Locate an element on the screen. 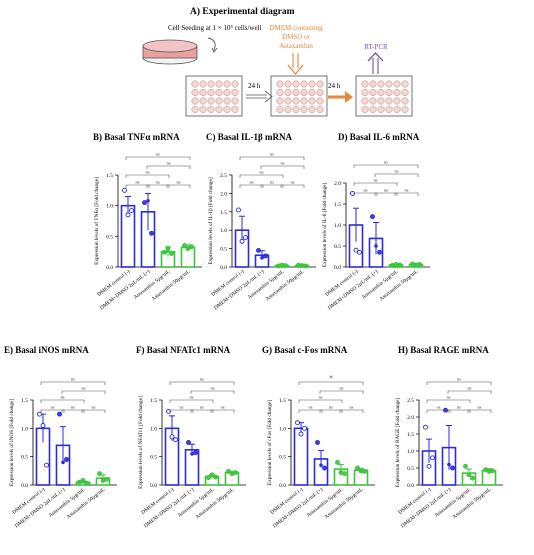  chart-title: B) Basal TNFα mRNA is located at coordinates (136, 137).